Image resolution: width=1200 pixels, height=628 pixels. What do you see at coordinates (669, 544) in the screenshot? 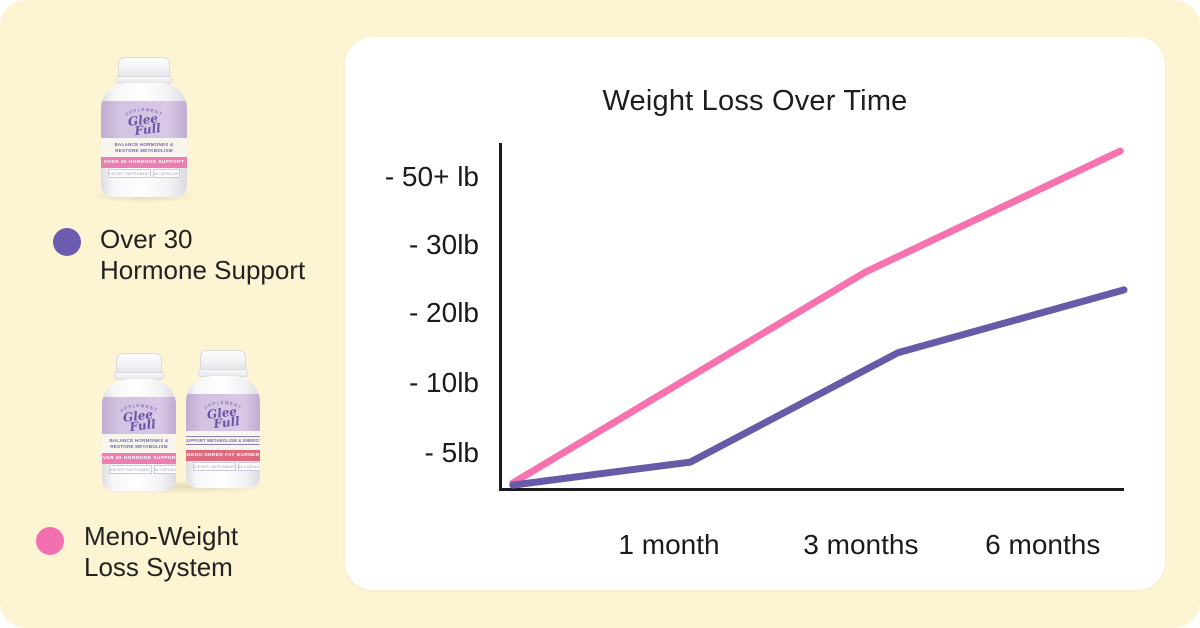
I see `x-tick-label: 1 month` at bounding box center [669, 544].